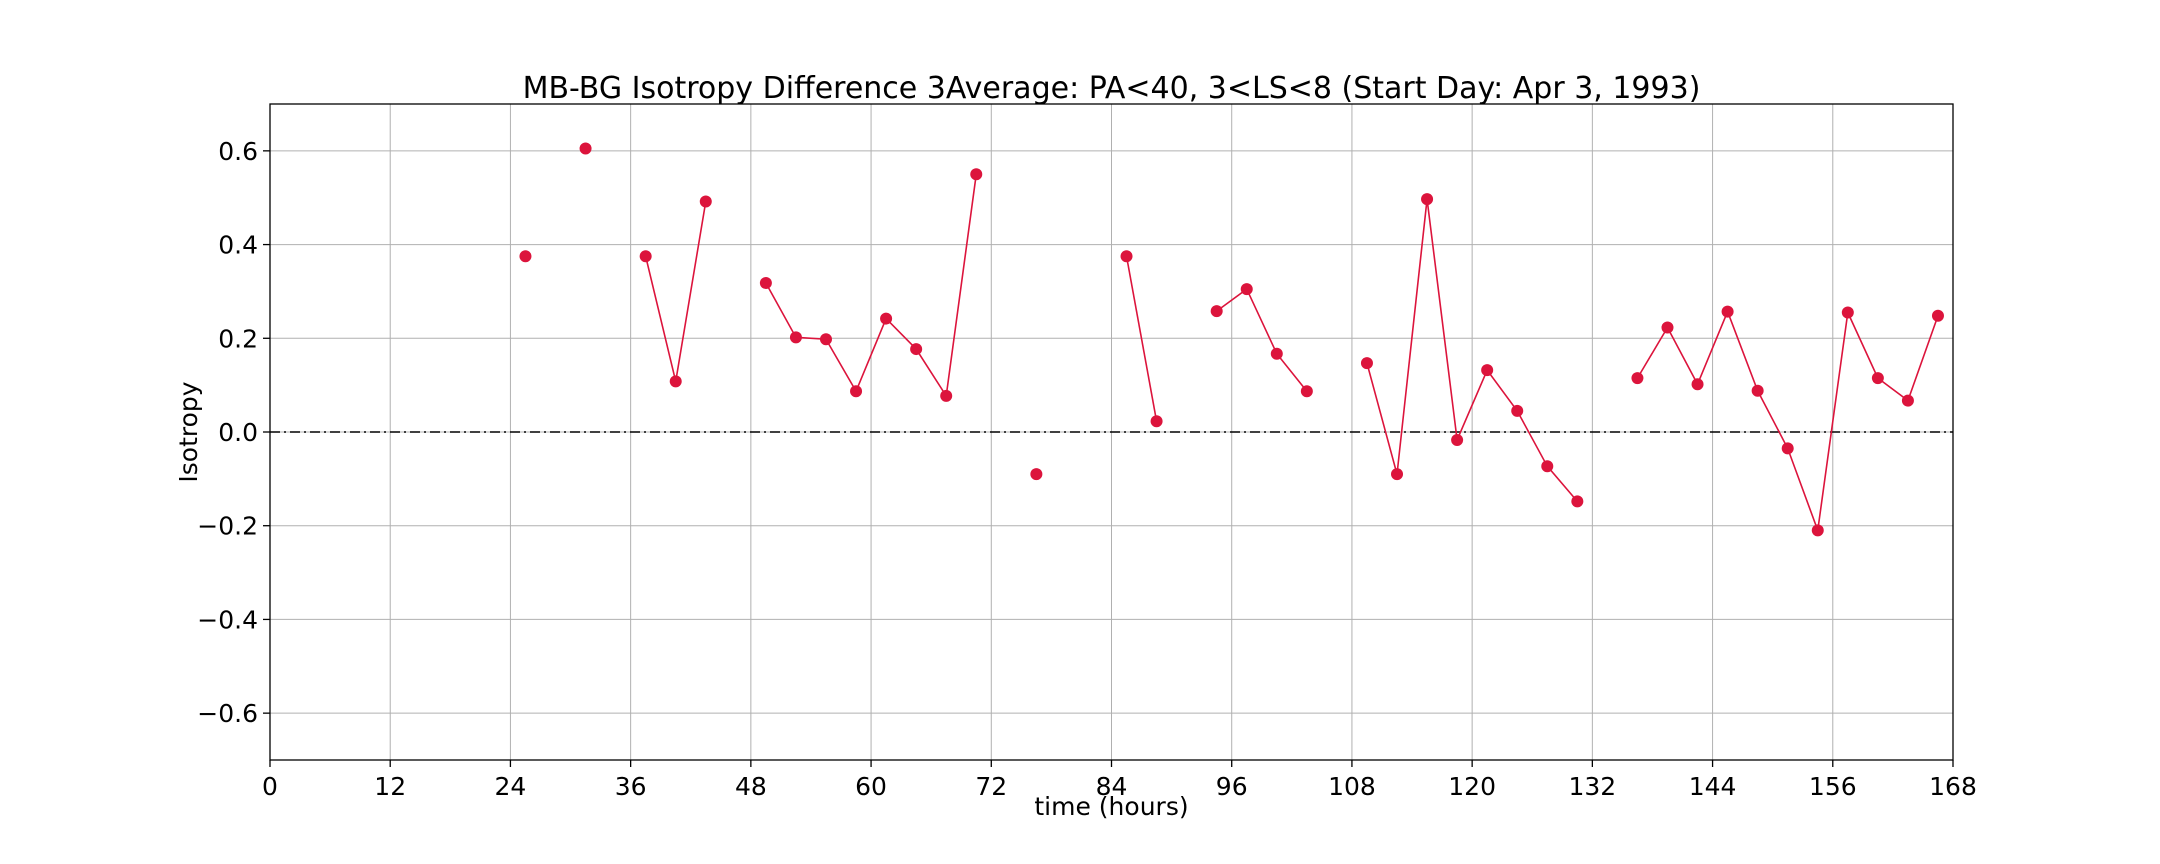 This screenshot has width=2160, height=864. I want to click on y-tick-label: 0.6, so click(238, 151).